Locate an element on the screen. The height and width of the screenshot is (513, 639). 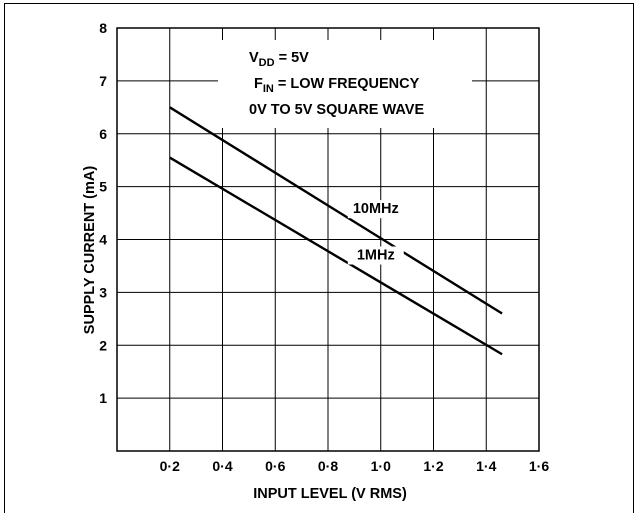
annotation-background is located at coordinates (345, 84).